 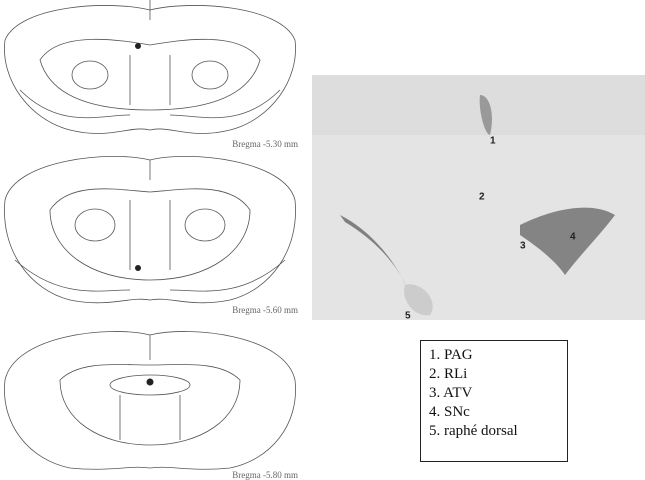 I want to click on legend-item: 1. PAG, so click(x=451, y=355).